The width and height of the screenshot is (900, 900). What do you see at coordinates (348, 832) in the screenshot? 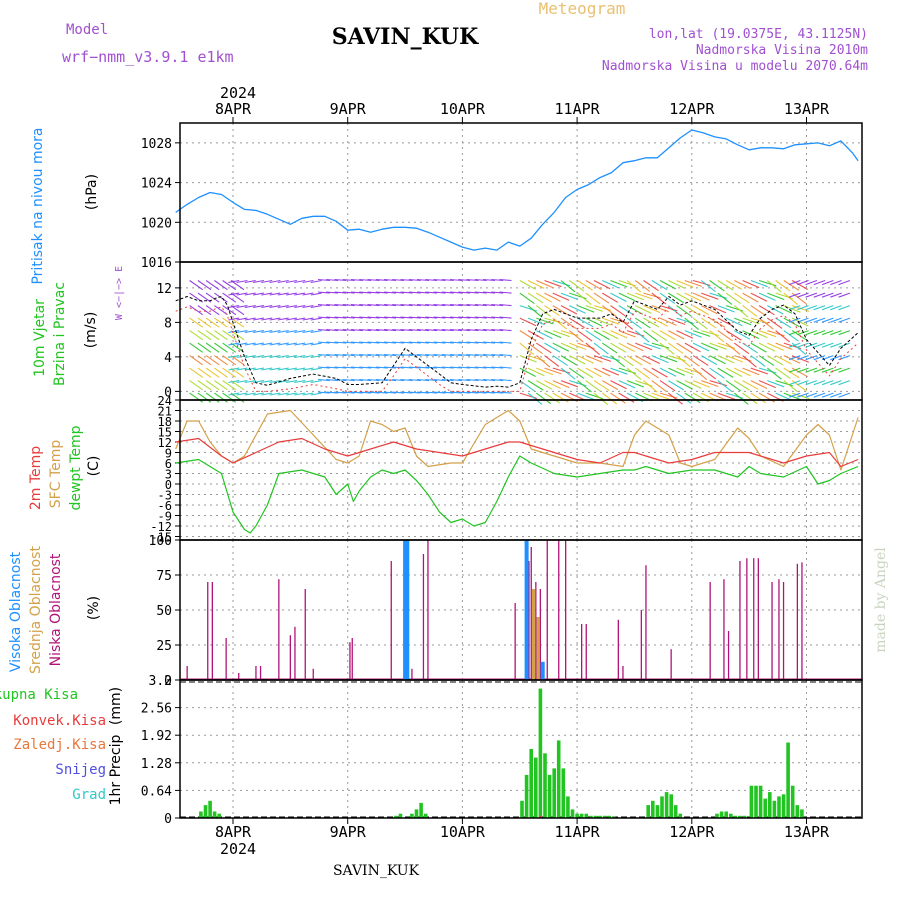
I see `x-tick-label-bottom: 9APR` at bounding box center [348, 832].